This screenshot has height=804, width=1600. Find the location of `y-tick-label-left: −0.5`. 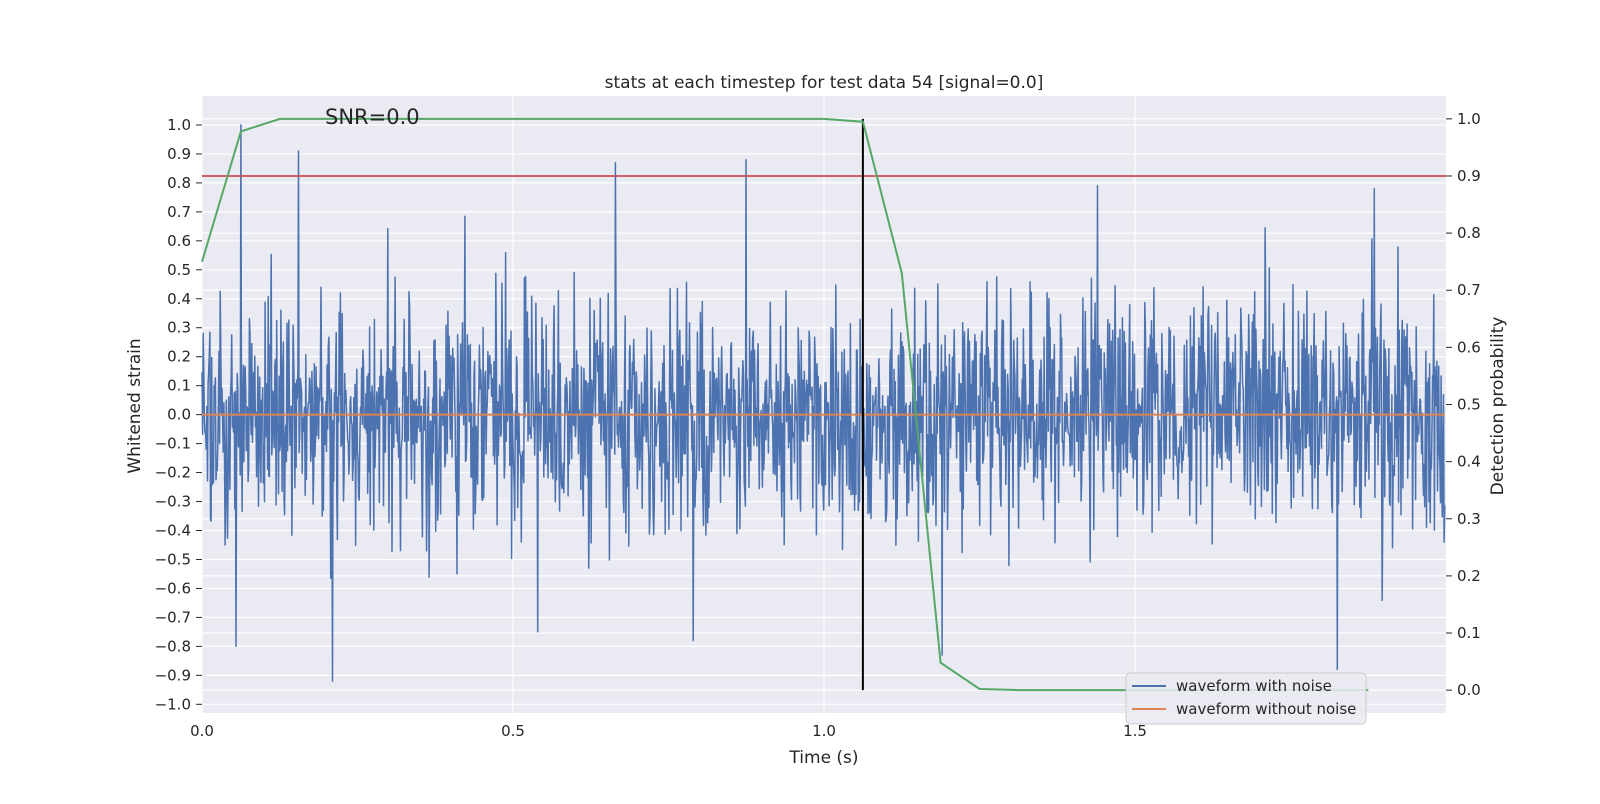

y-tick-label-left: −0.5 is located at coordinates (173, 559).